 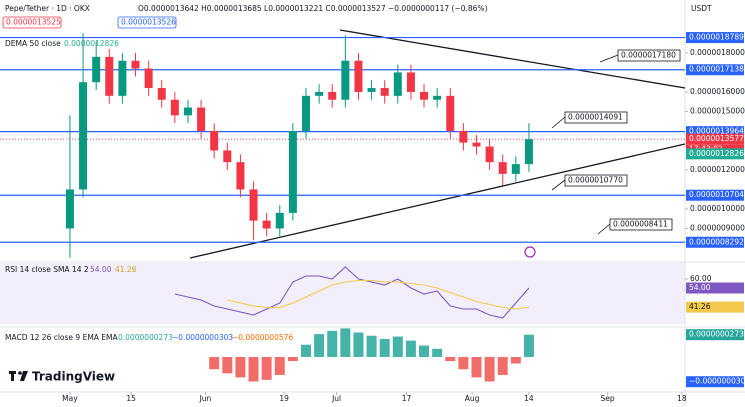 What do you see at coordinates (131, 398) in the screenshot?
I see `x-tick-label: 15` at bounding box center [131, 398].